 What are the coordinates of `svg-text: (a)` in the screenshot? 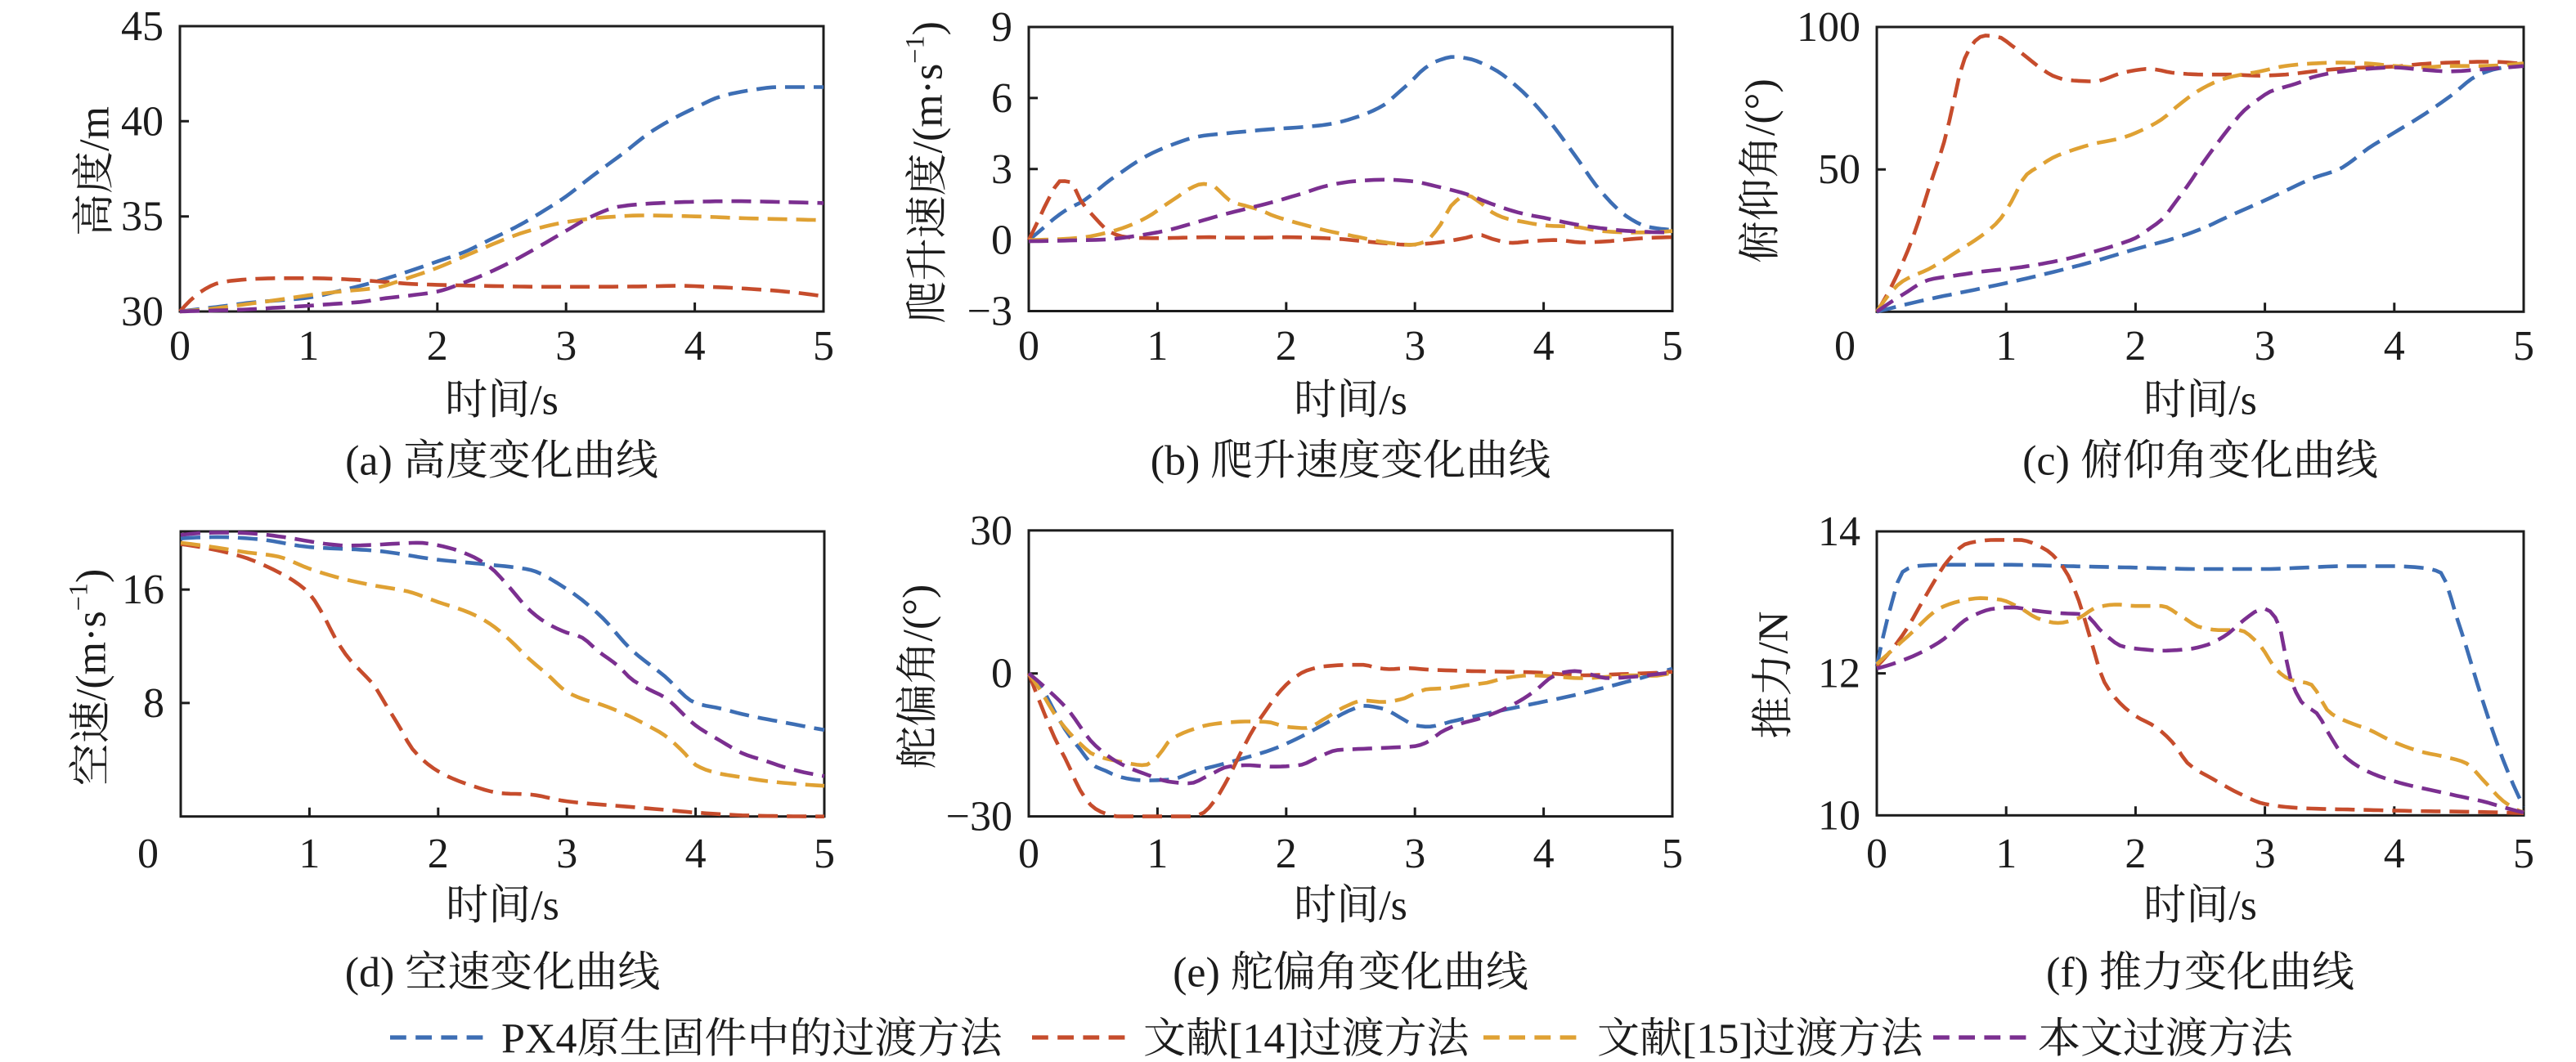 It's located at (369, 461).